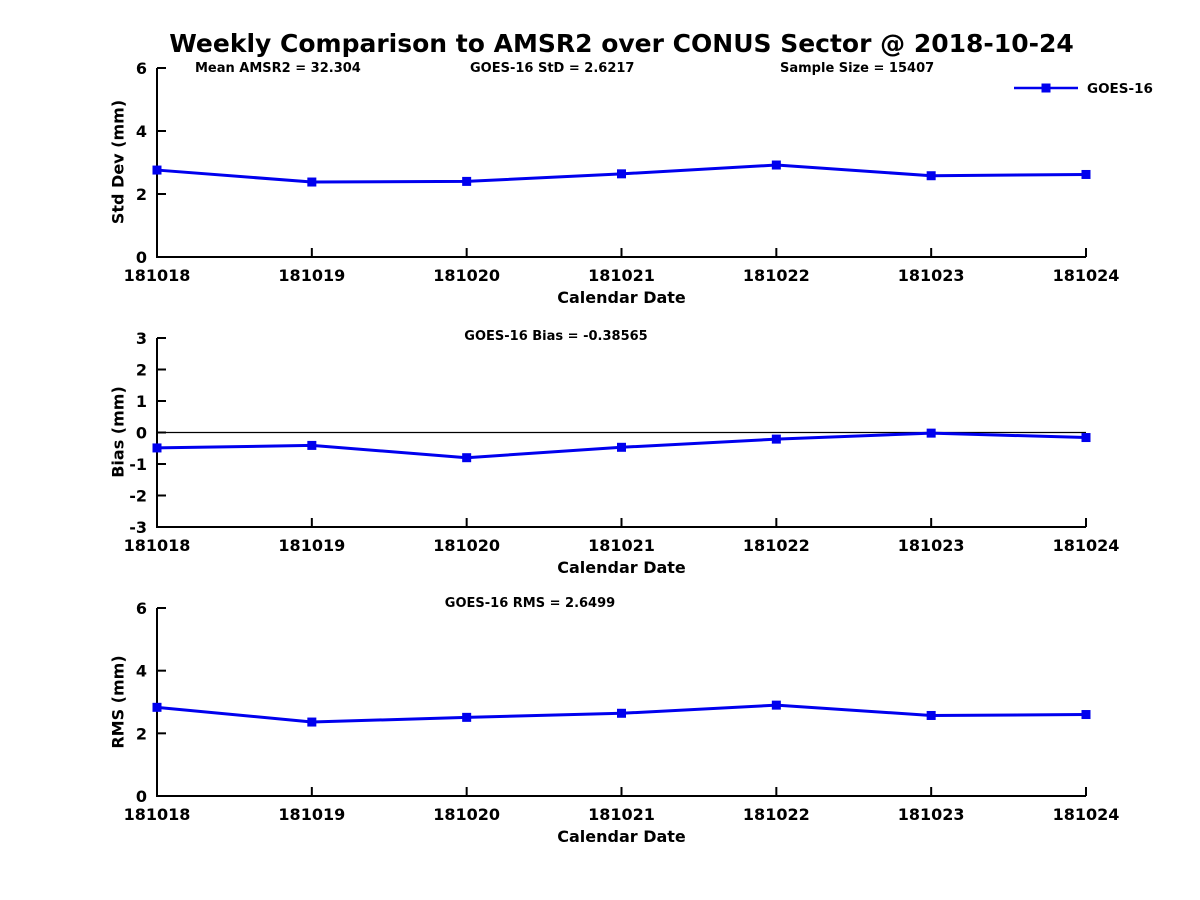 The width and height of the screenshot is (1200, 900). Describe the element at coordinates (118, 162) in the screenshot. I see `y-axis-label-stddev: Std Dev (mm)` at that location.